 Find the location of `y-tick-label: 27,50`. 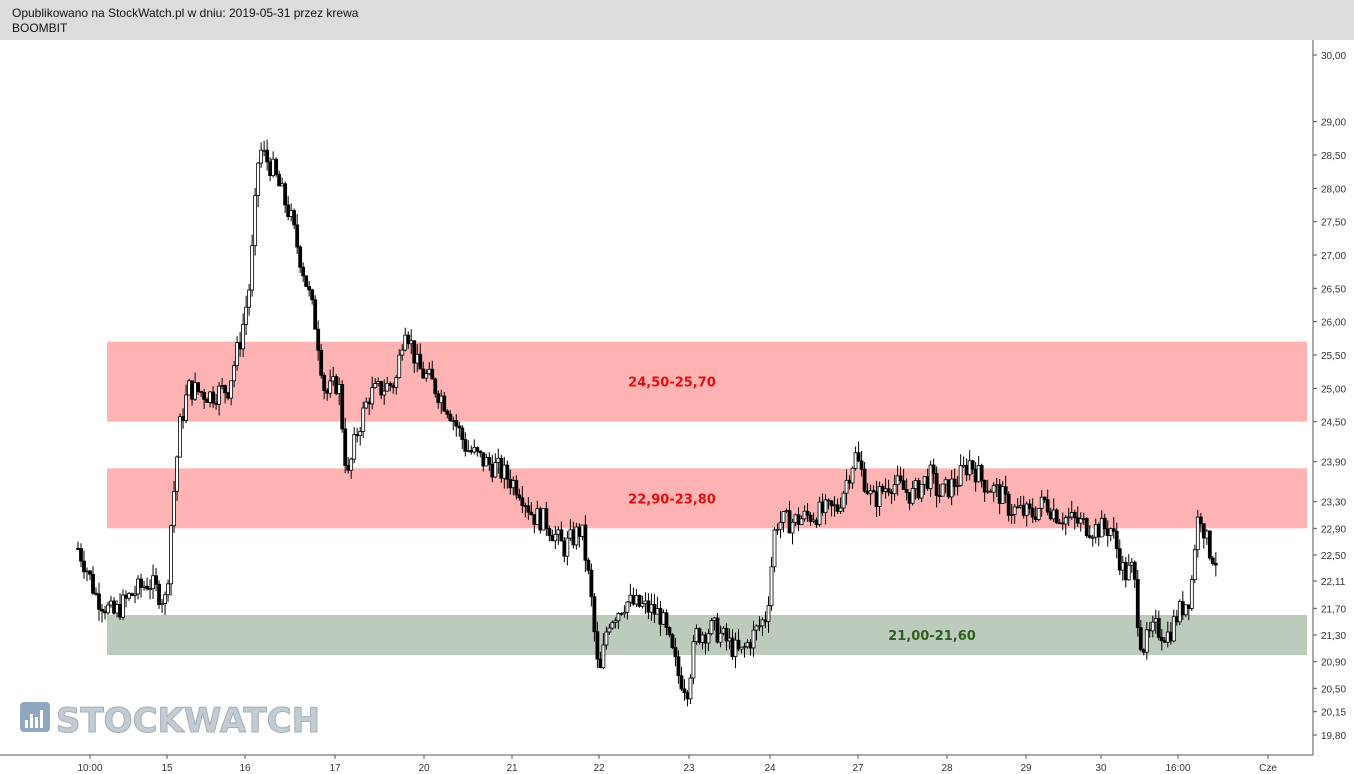

y-tick-label: 27,50 is located at coordinates (1333, 223).